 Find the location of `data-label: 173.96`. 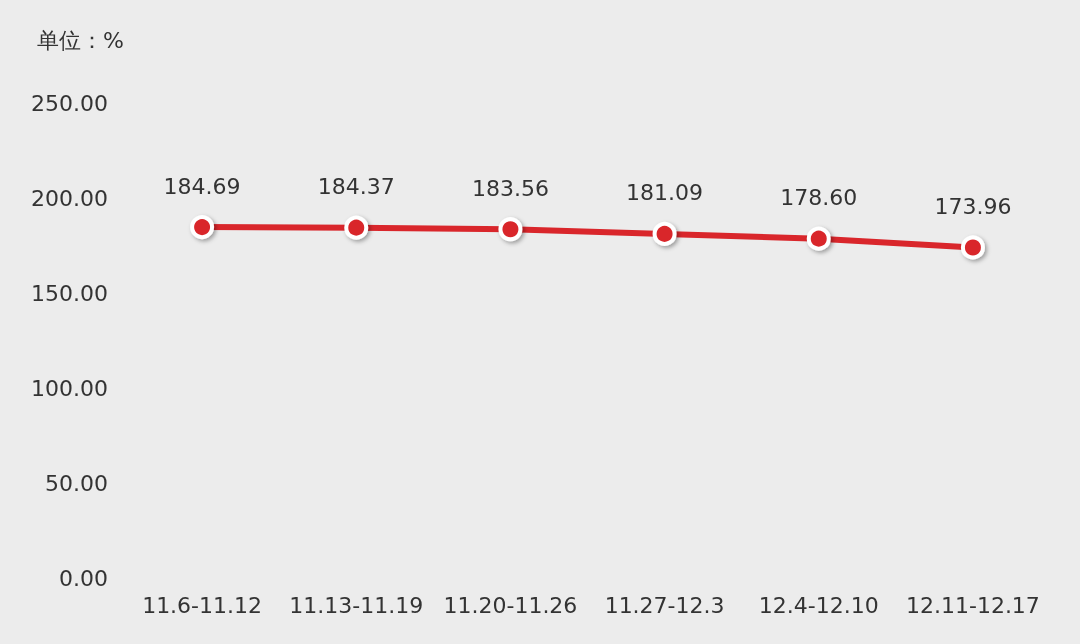

data-label: 173.96 is located at coordinates (973, 206).